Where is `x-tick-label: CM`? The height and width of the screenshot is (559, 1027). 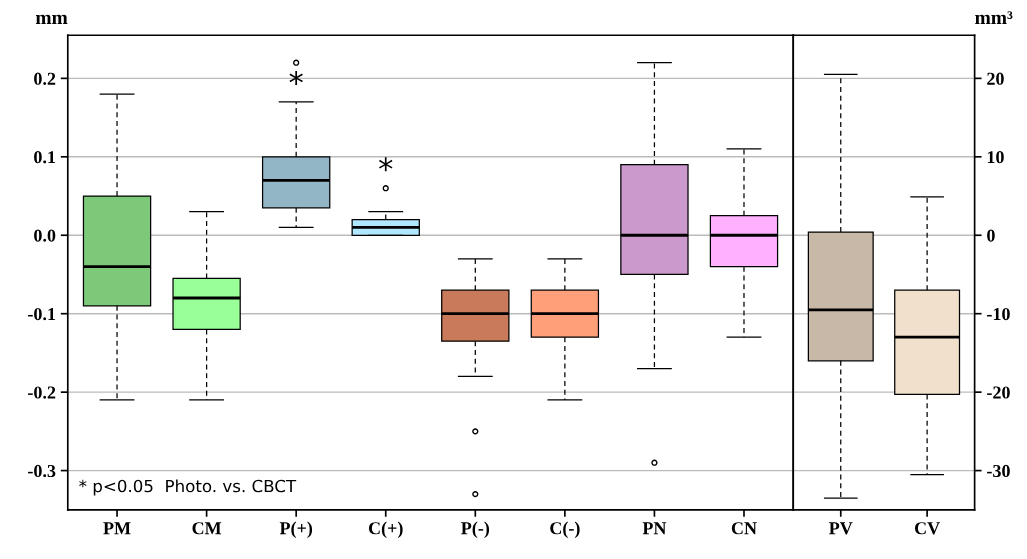 x-tick-label: CM is located at coordinates (207, 528).